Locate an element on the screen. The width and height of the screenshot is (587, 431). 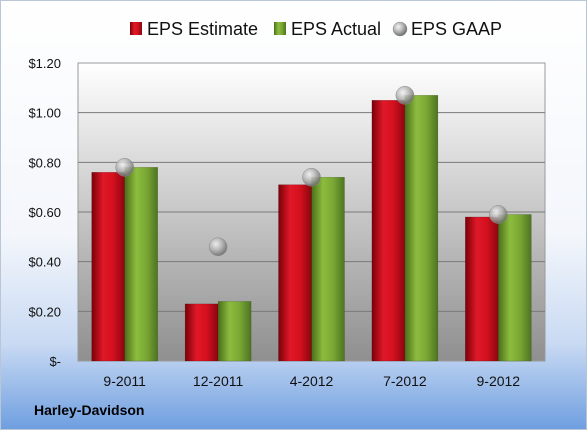
y-tick-label: $0.20 is located at coordinates (44, 311).